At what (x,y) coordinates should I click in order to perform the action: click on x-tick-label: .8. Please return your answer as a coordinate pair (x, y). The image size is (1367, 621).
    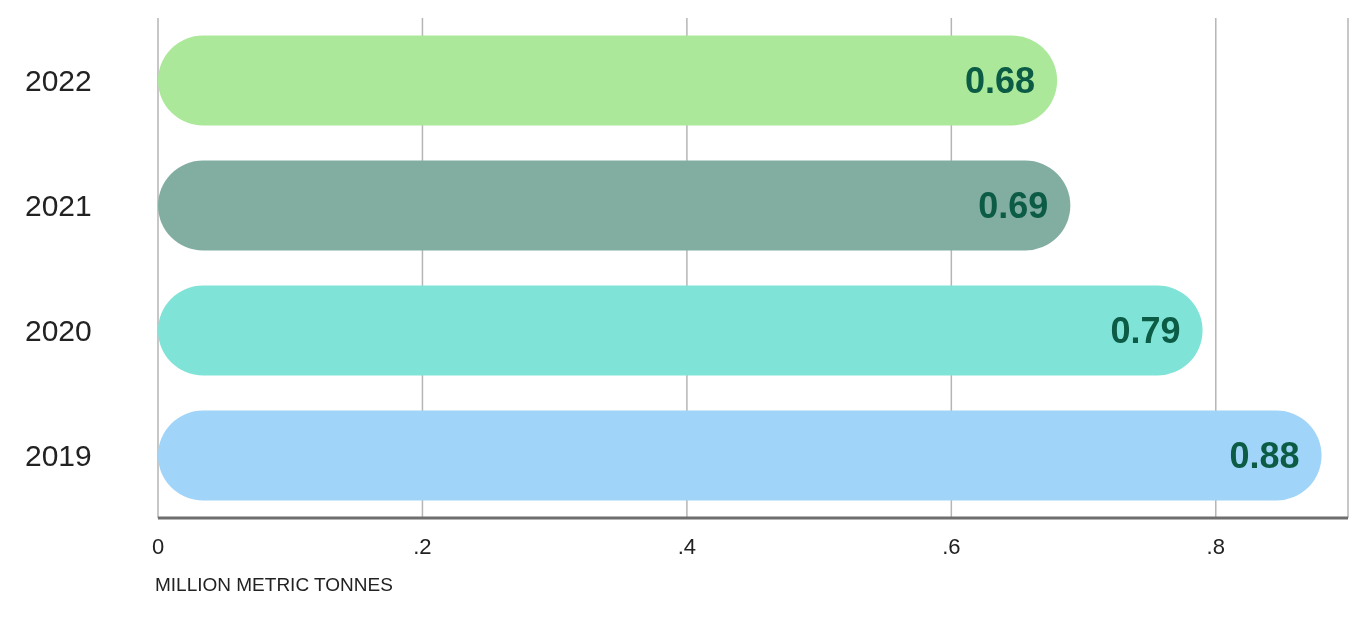
    Looking at the image, I should click on (1215, 546).